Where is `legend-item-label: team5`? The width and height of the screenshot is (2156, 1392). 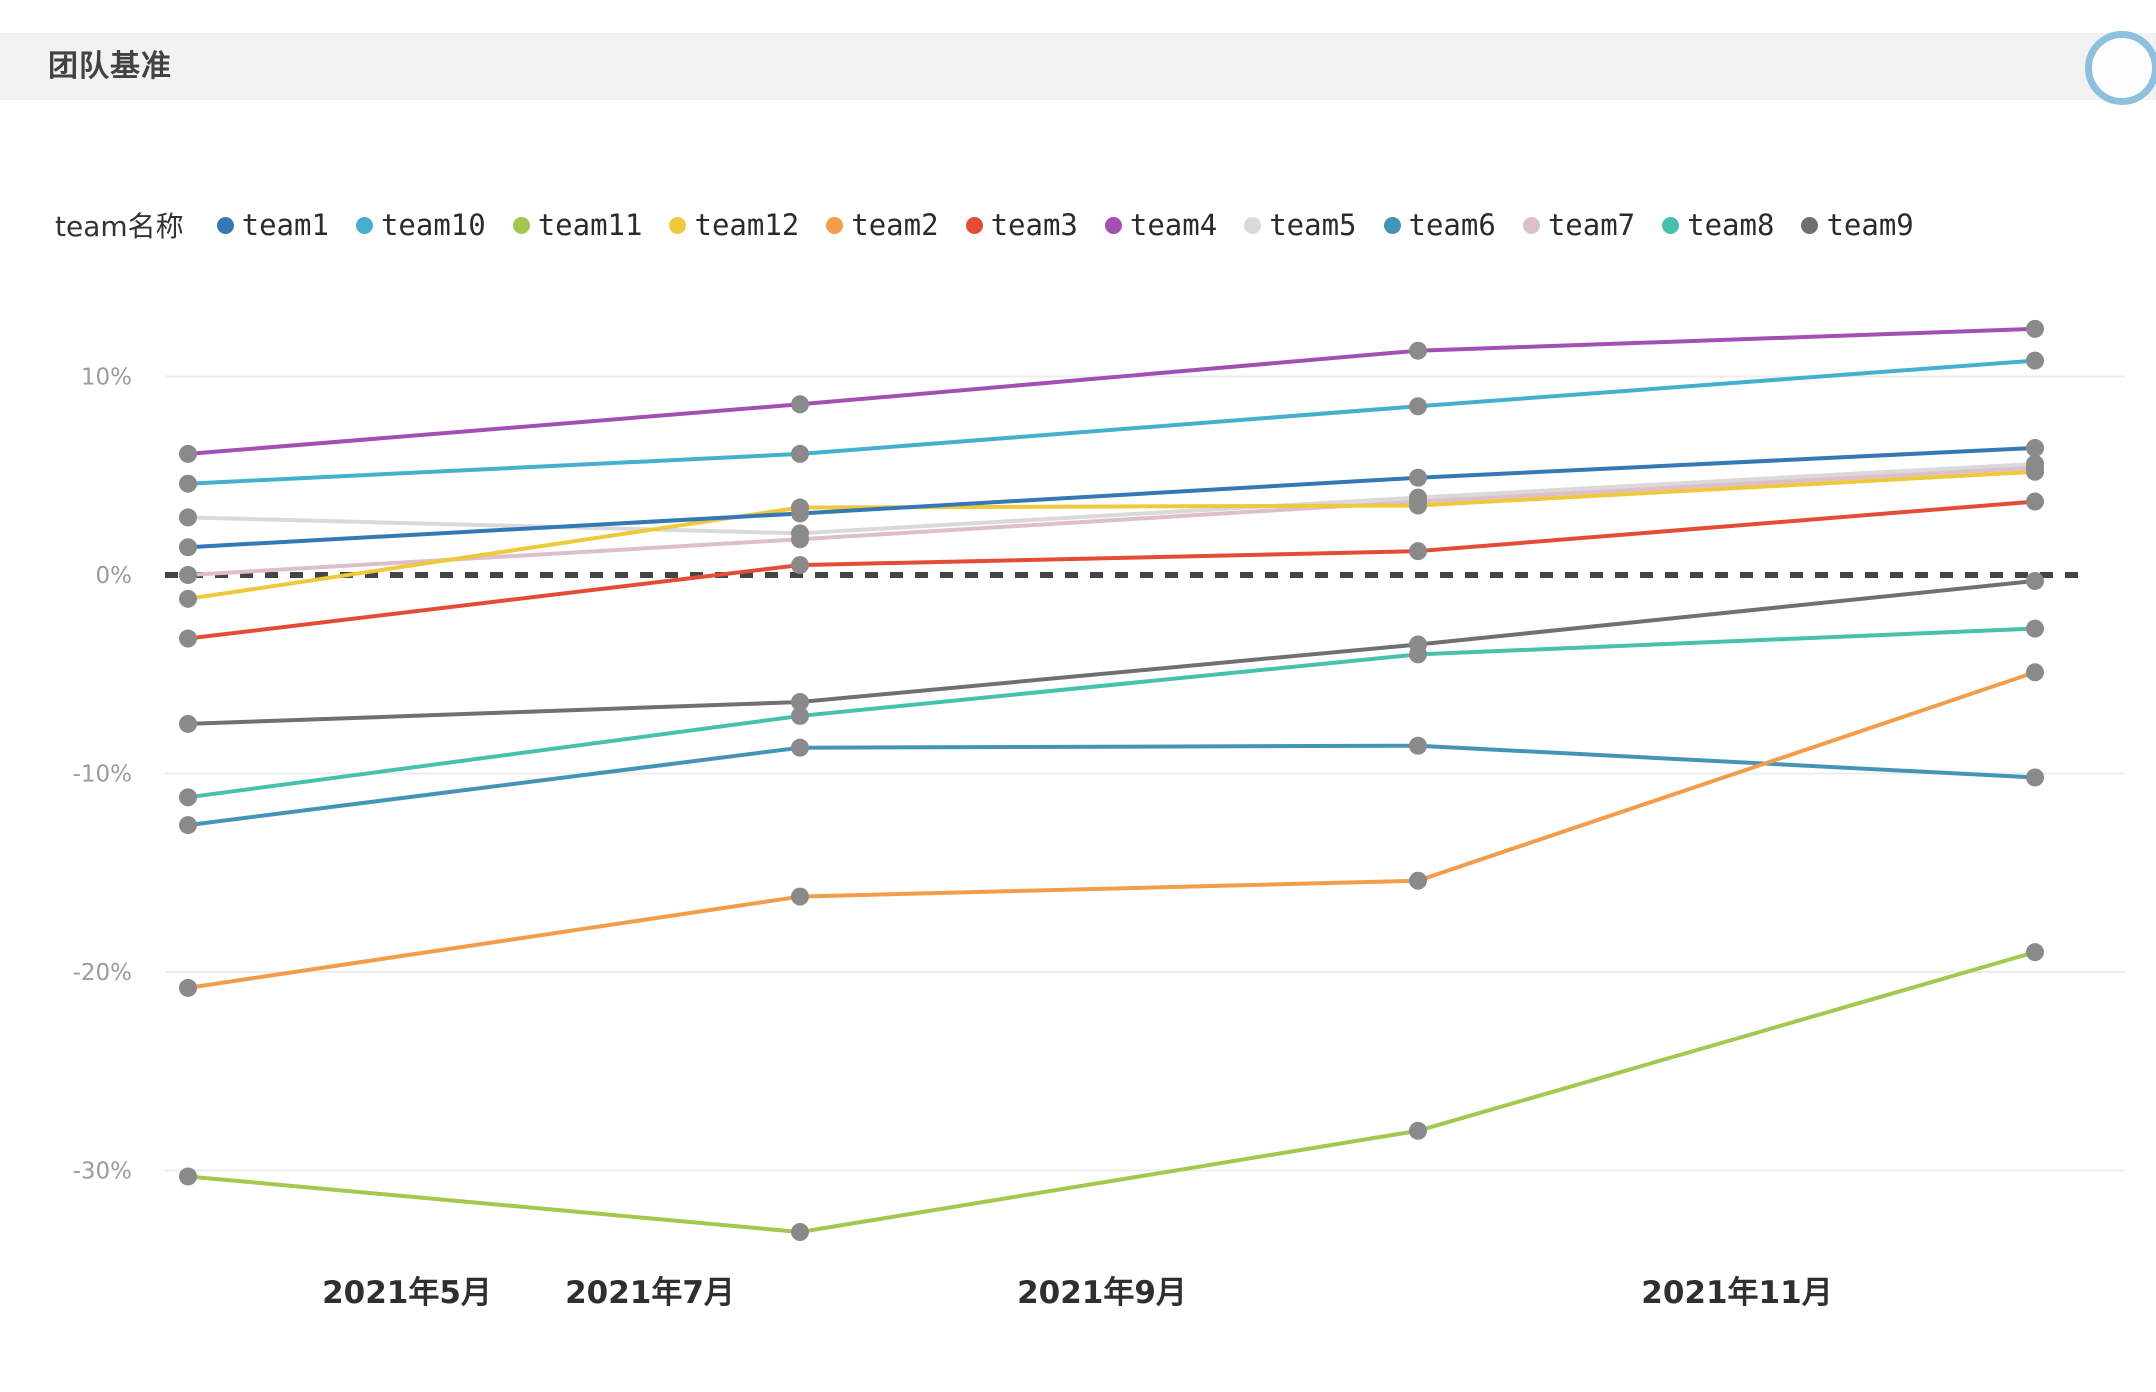 legend-item-label: team5 is located at coordinates (1313, 225).